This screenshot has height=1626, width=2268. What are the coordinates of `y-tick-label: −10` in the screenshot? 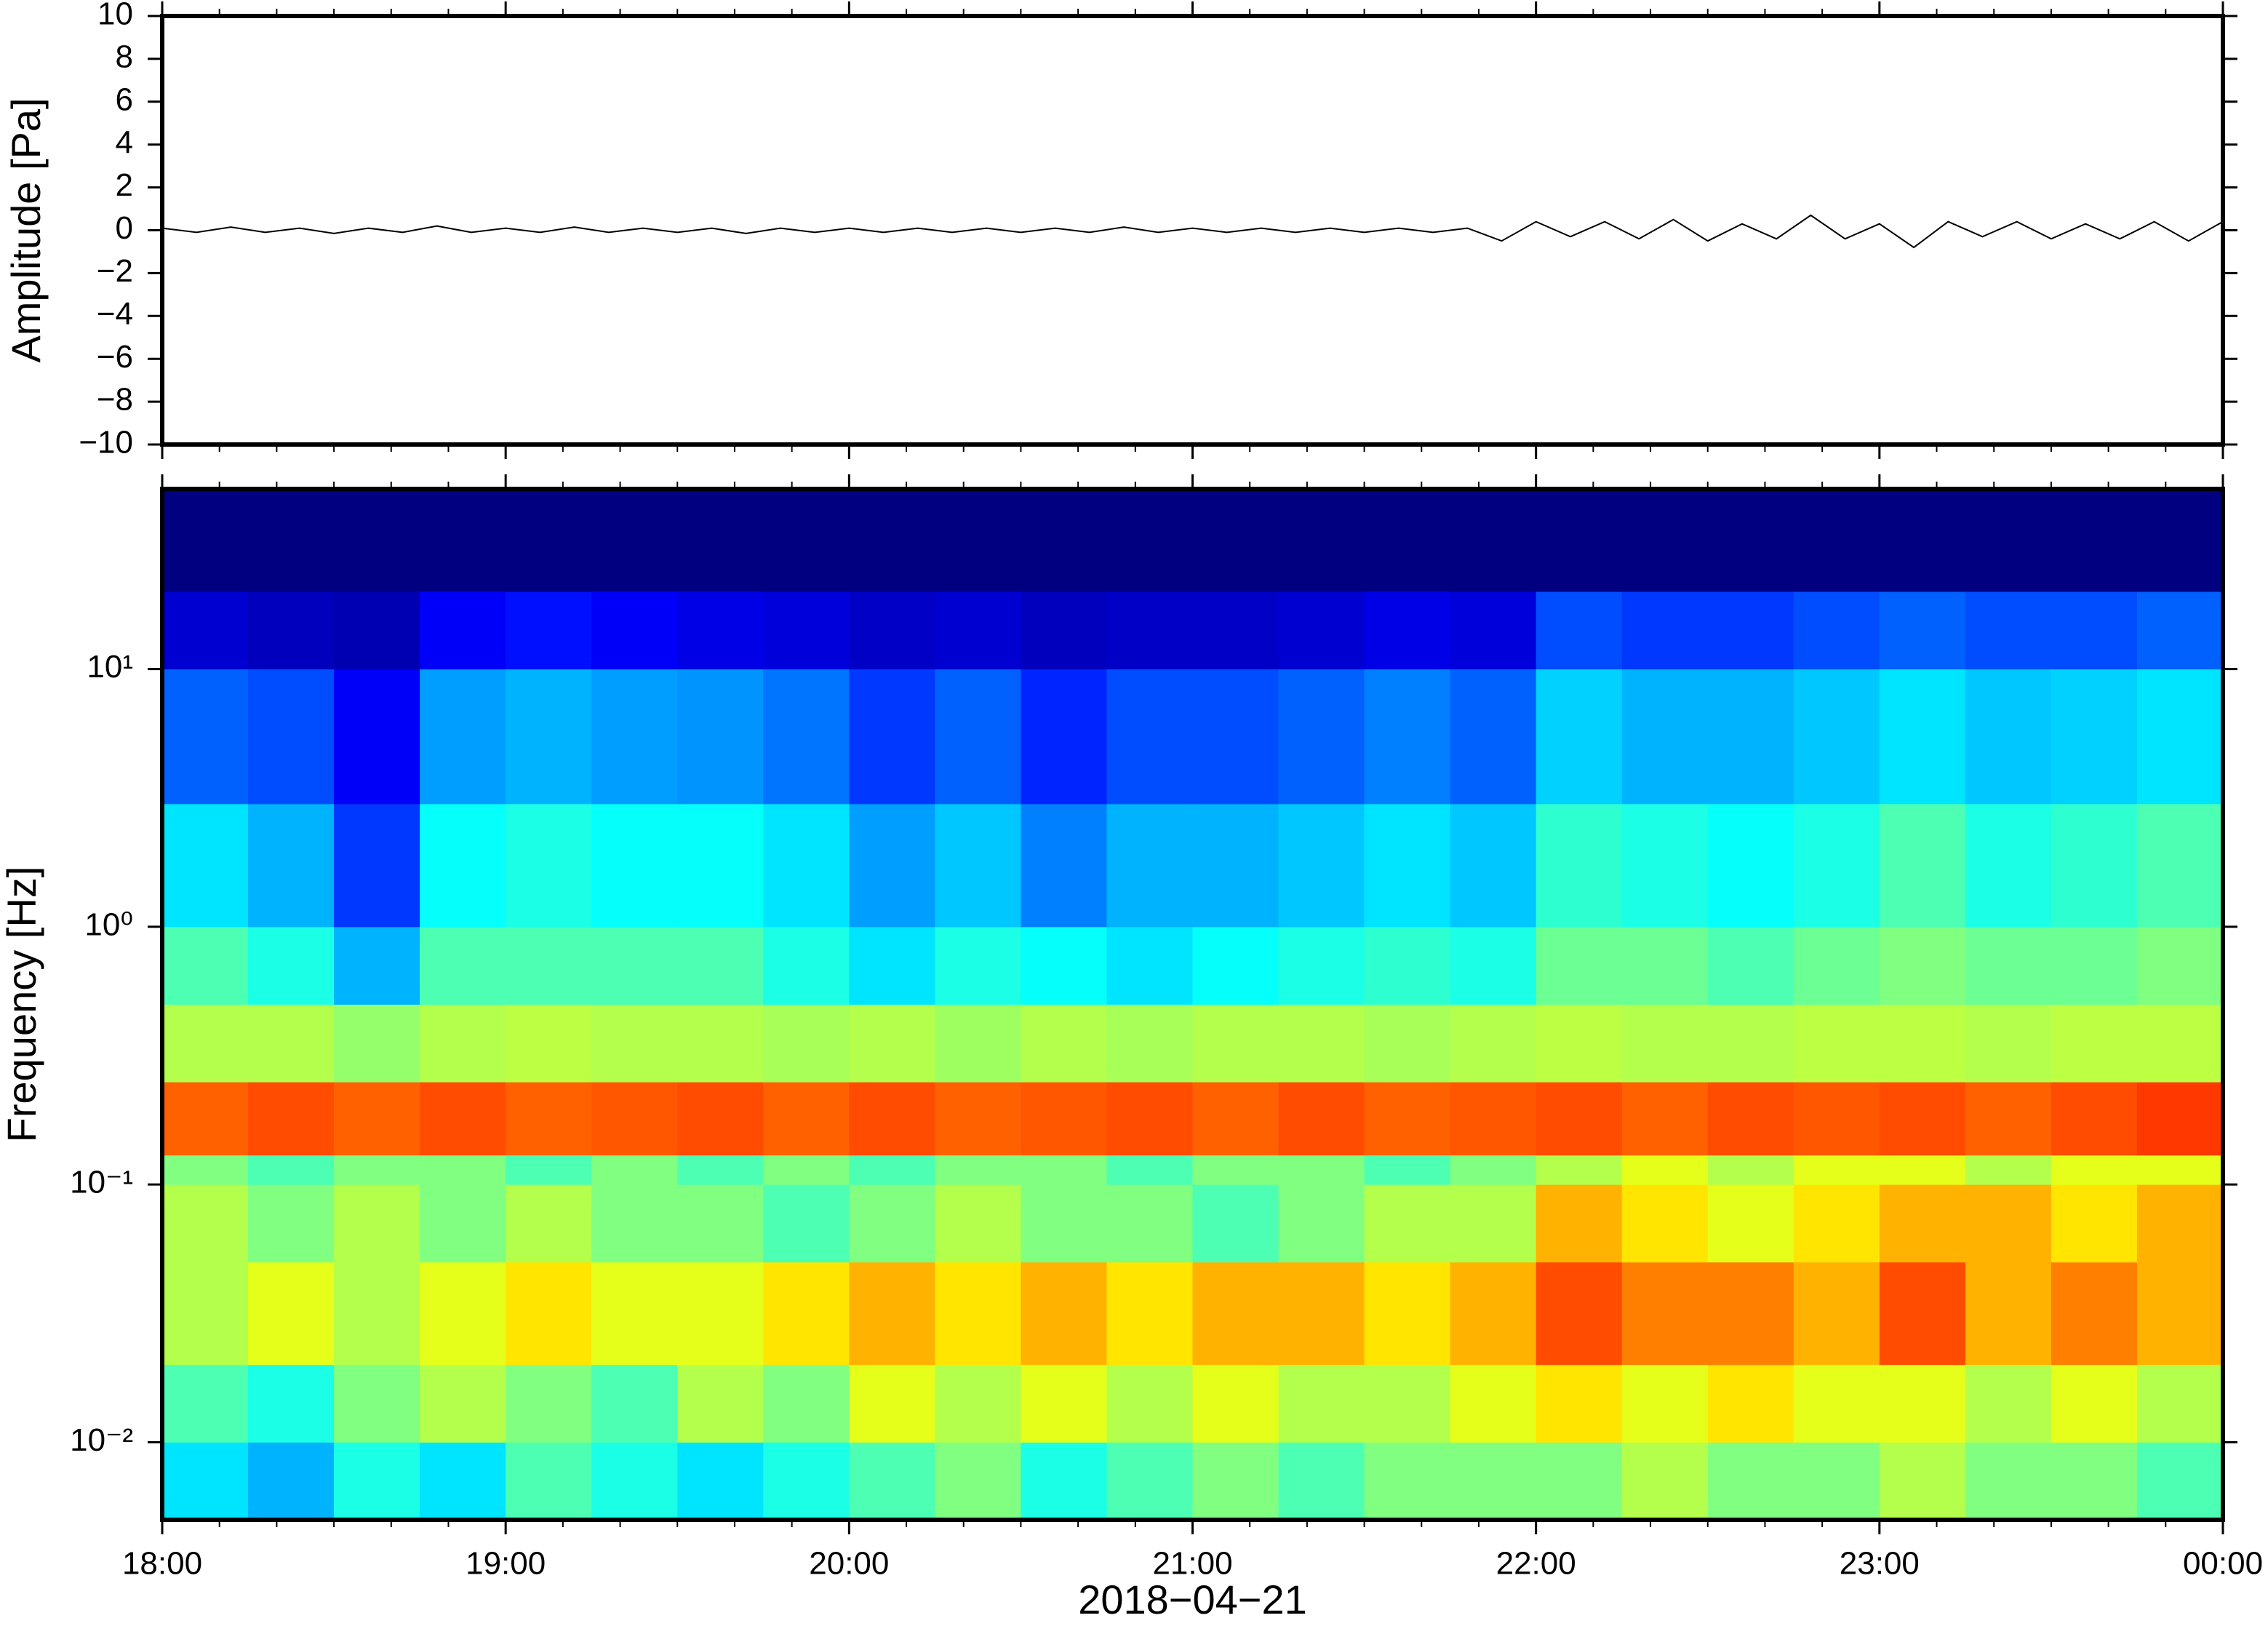 It's located at (106, 443).